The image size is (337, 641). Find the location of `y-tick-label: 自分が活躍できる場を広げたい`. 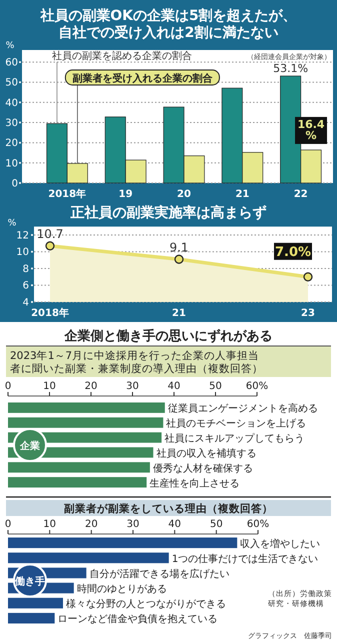

y-tick-label: 自分が活躍できる場を広げたい is located at coordinates (159, 574).